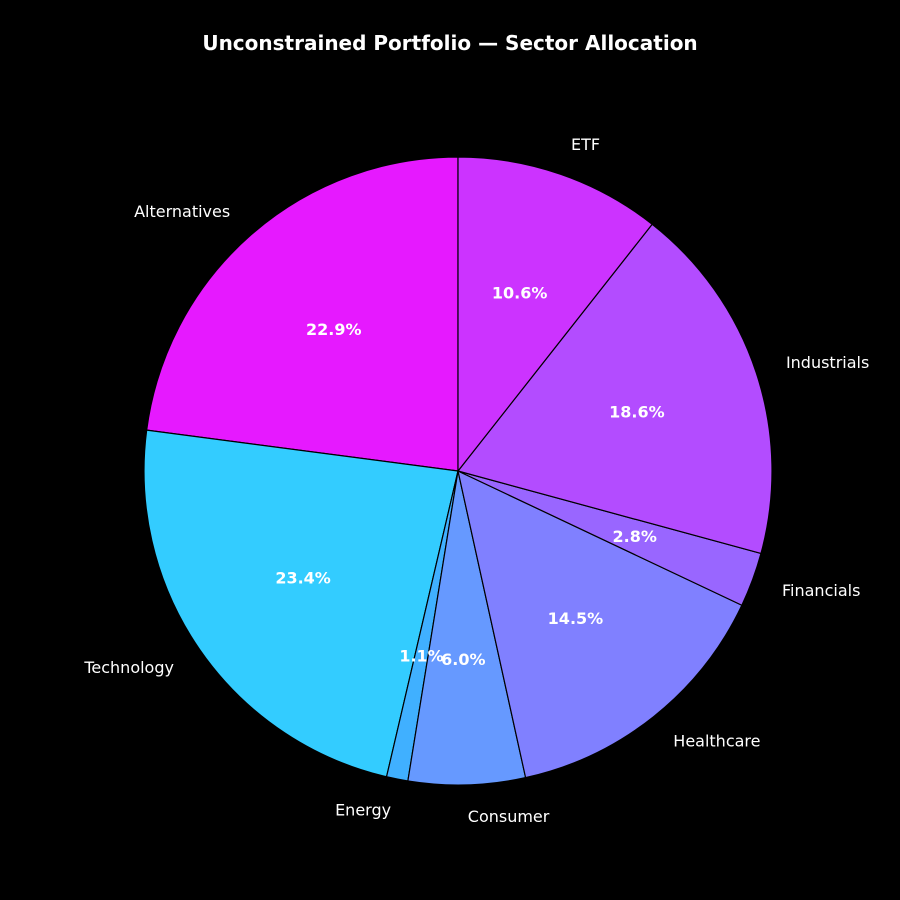  I want to click on pct-label-healthcare: 14.5%, so click(576, 618).